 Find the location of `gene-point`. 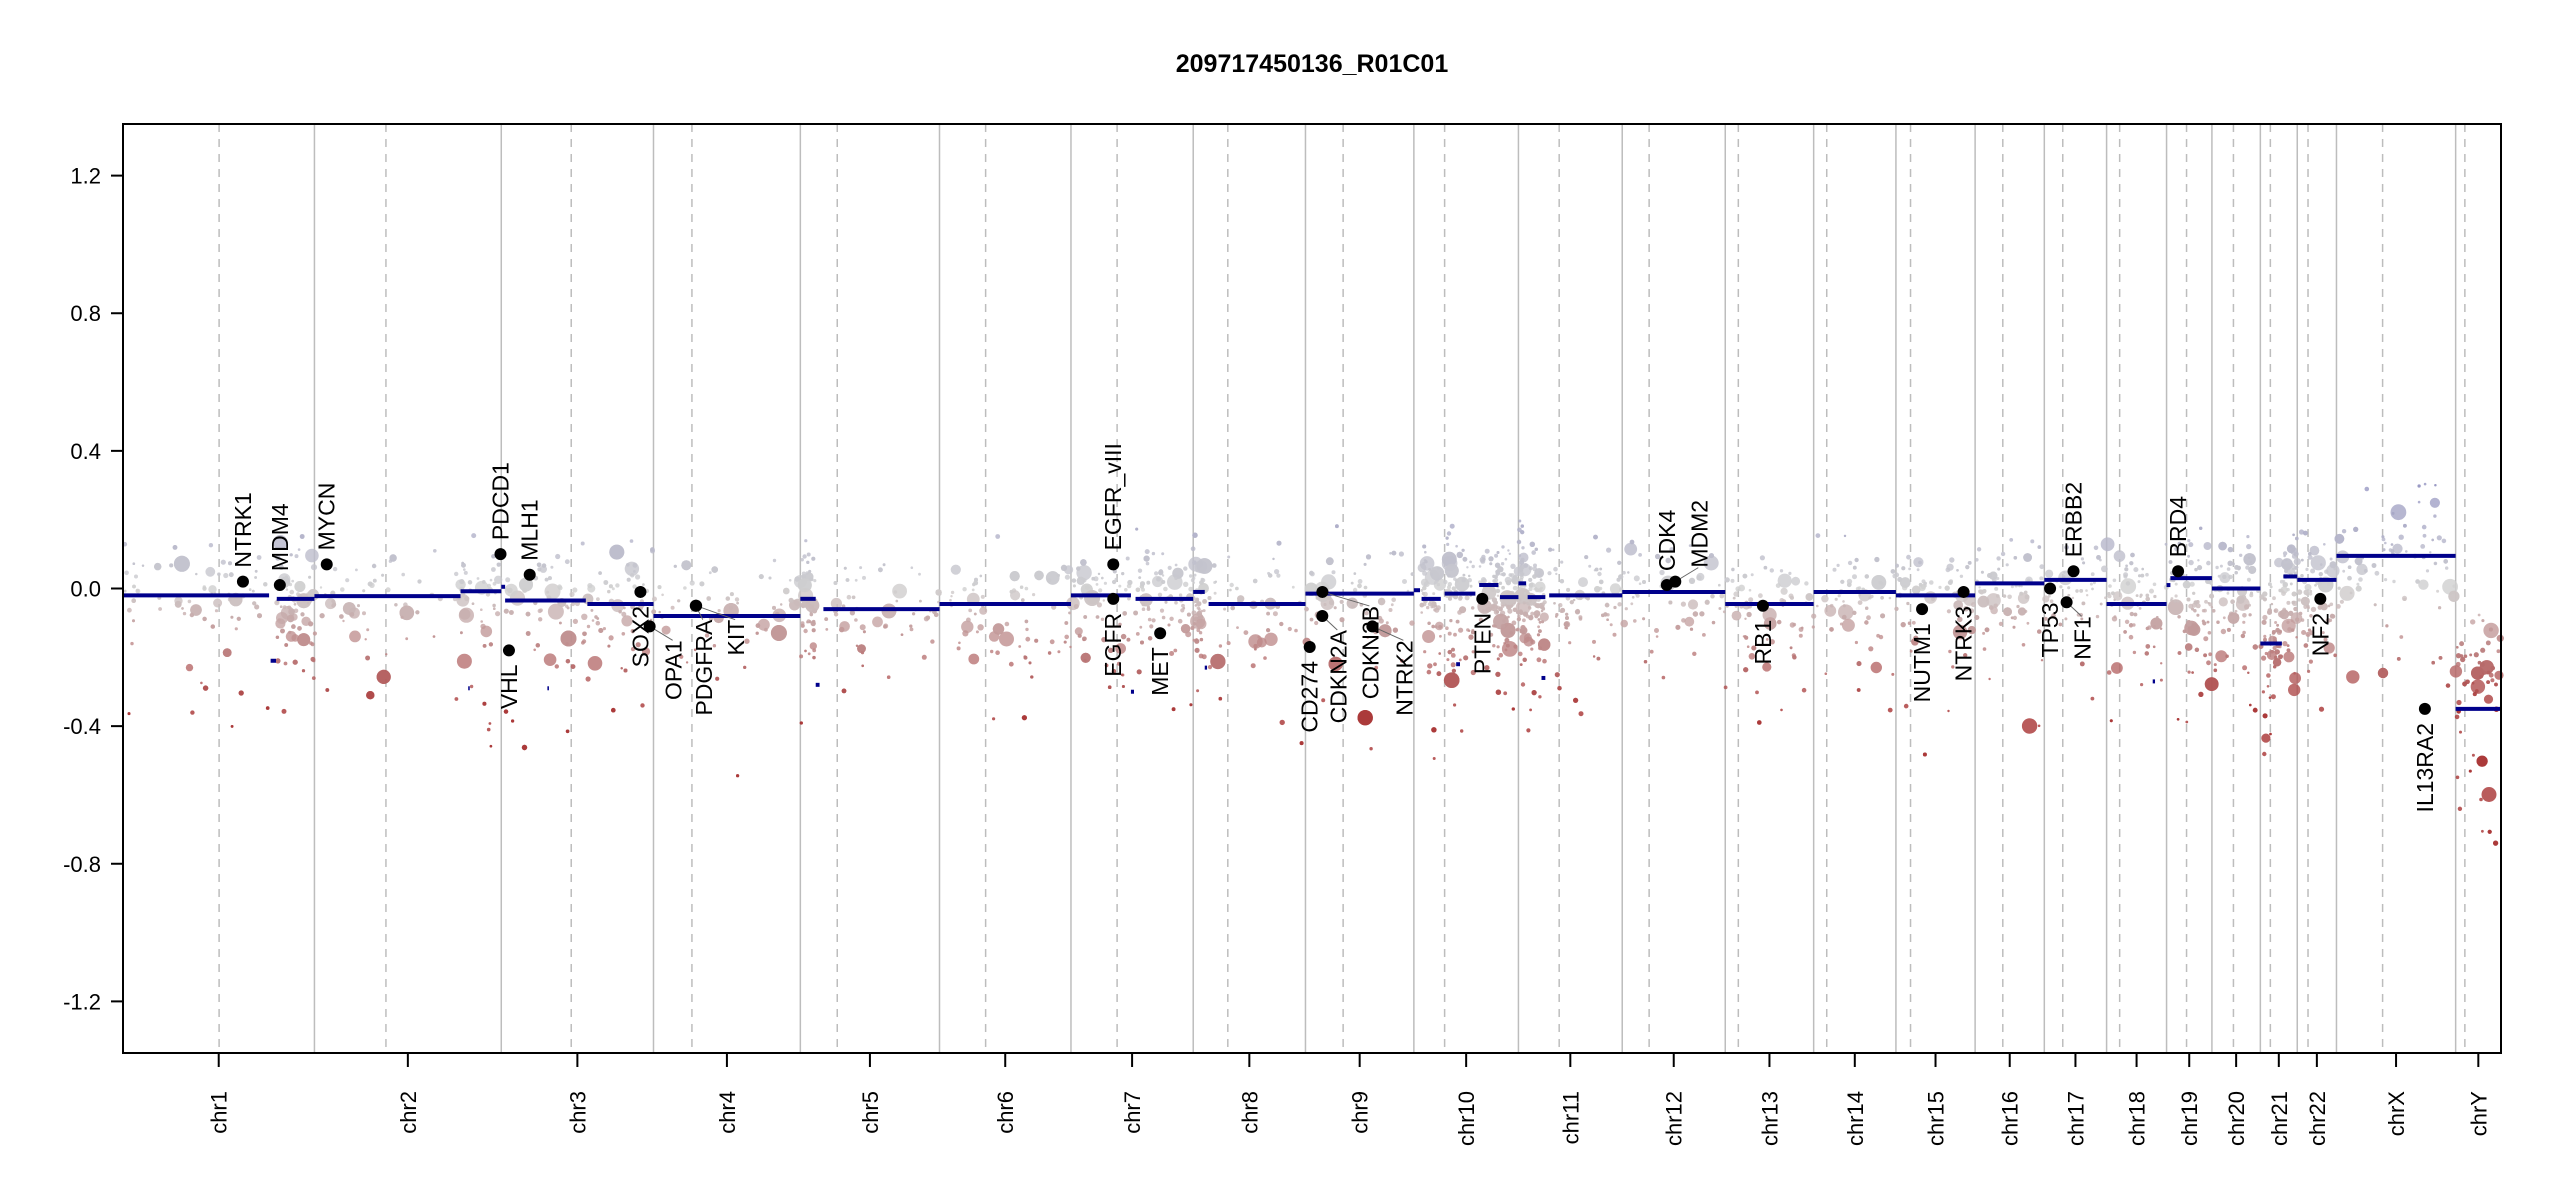

gene-point is located at coordinates (649, 626).